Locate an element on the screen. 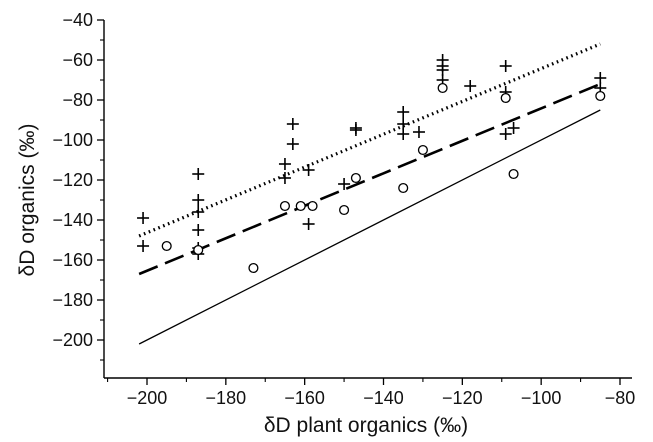 The height and width of the screenshot is (442, 653). x-tick-label: −200 is located at coordinates (147, 398).